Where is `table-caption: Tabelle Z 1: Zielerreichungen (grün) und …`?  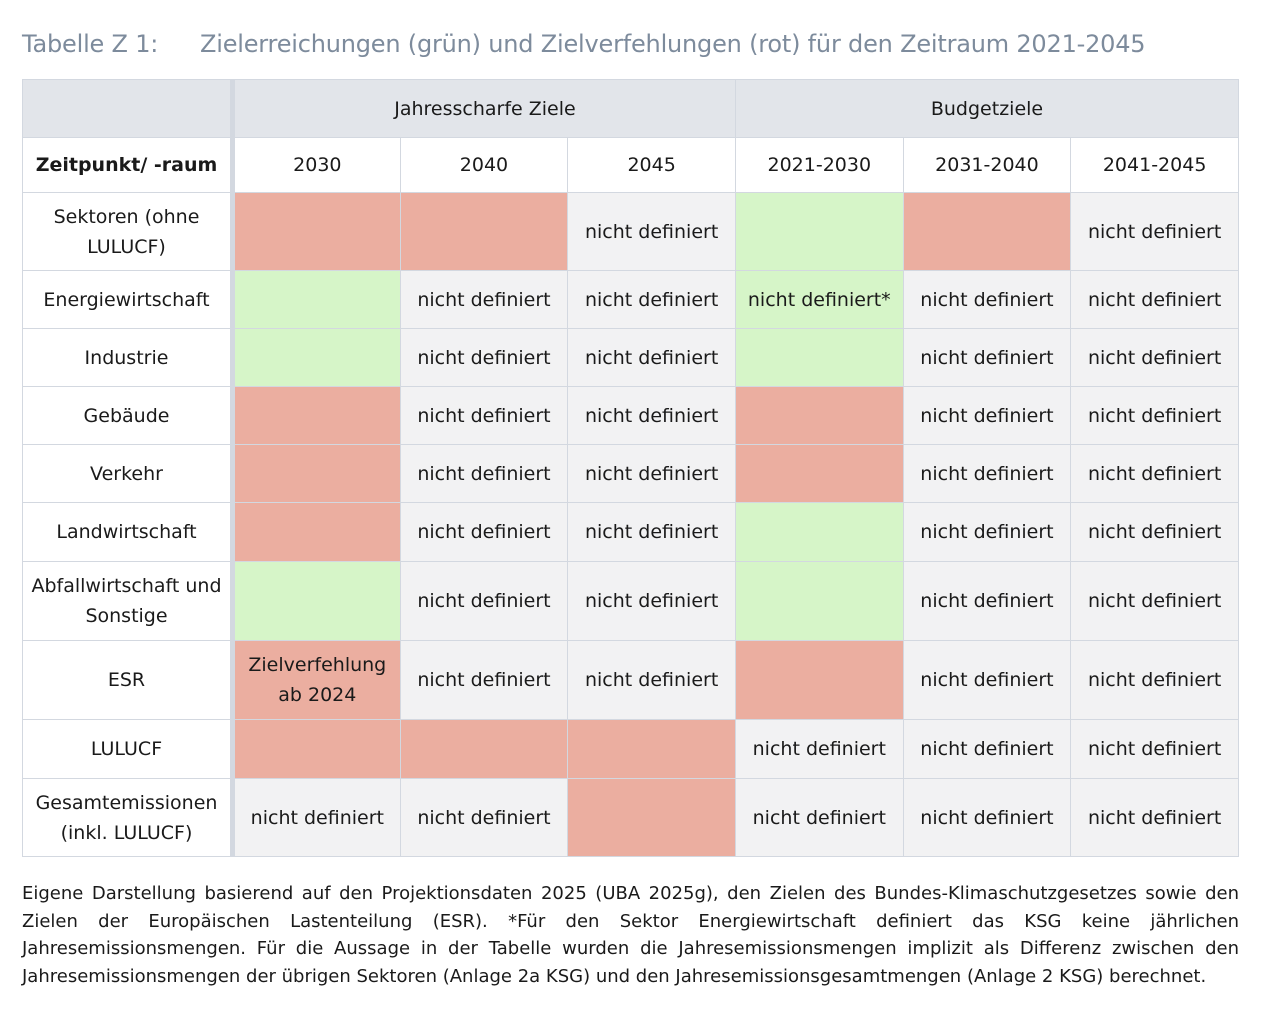 table-caption: Tabelle Z 1: Zielerreichungen (grün) und … is located at coordinates (584, 44).